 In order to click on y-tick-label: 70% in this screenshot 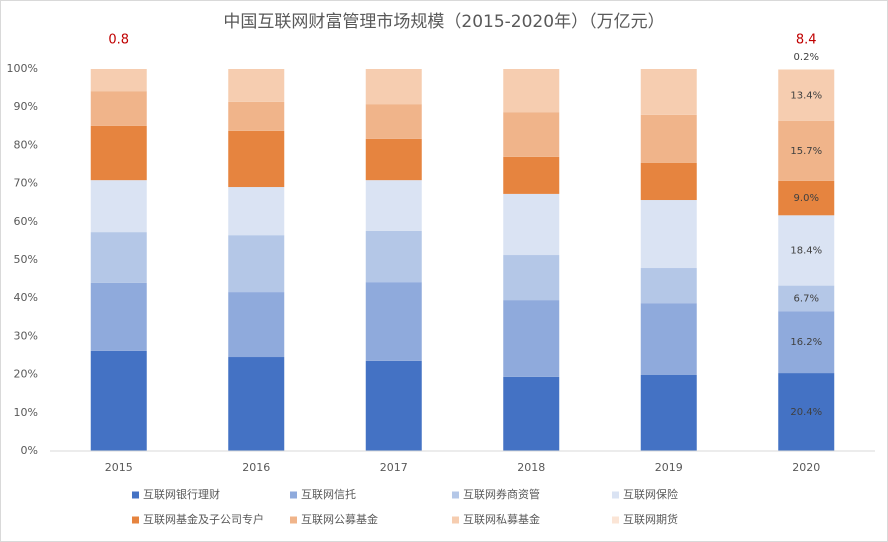, I will do `click(26, 183)`.